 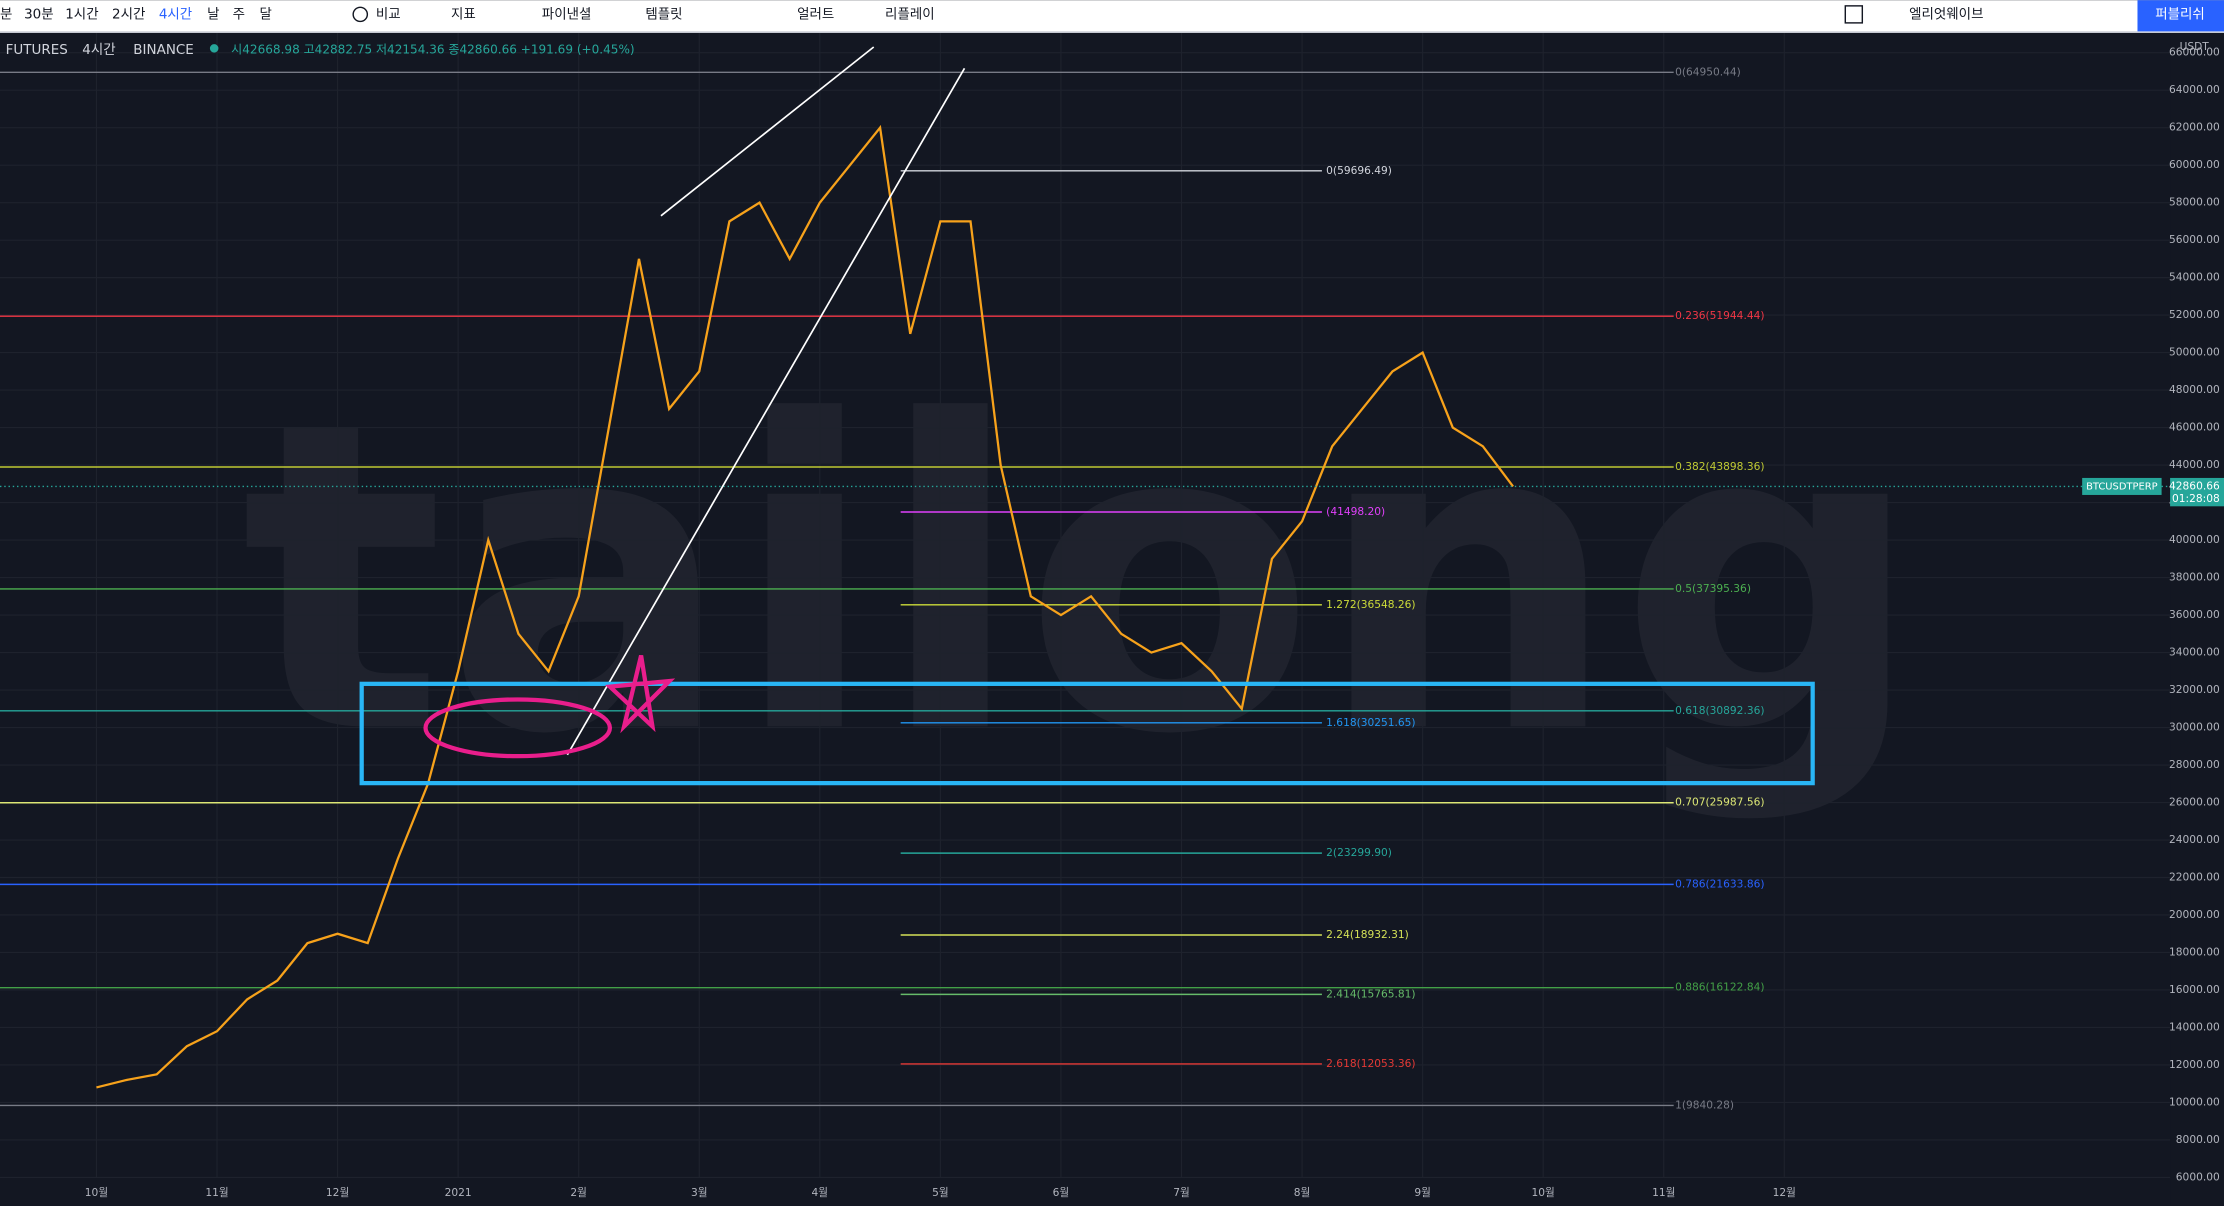 What do you see at coordinates (463, 14) in the screenshot?
I see `indicators-button: 지표` at bounding box center [463, 14].